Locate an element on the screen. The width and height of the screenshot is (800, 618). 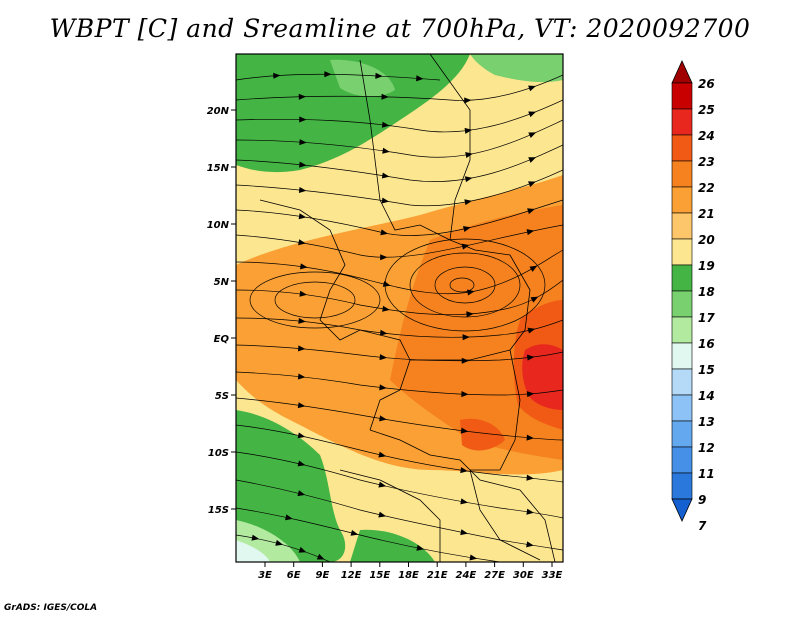
warm-patch-south is located at coordinates (482, 434).